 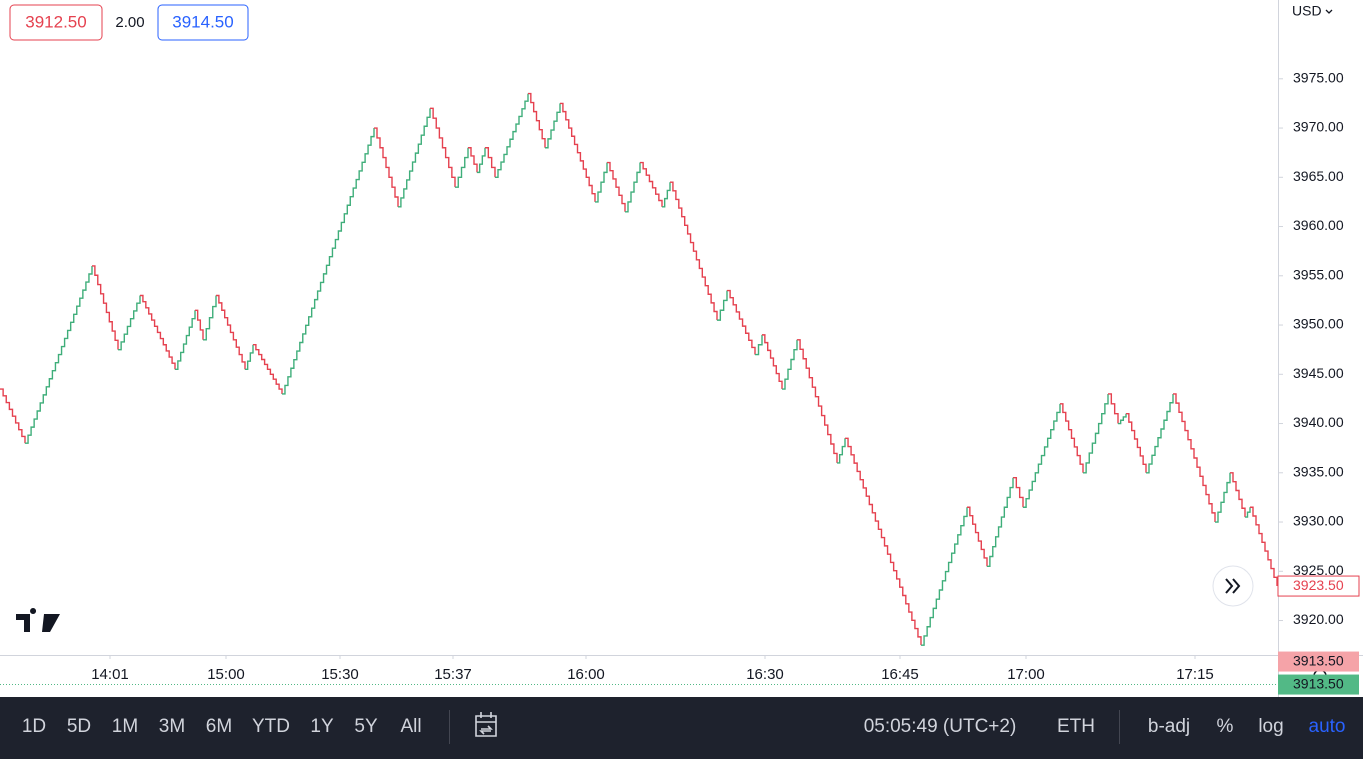 I want to click on clock: 05:05:49 (UTC+2), so click(x=940, y=726).